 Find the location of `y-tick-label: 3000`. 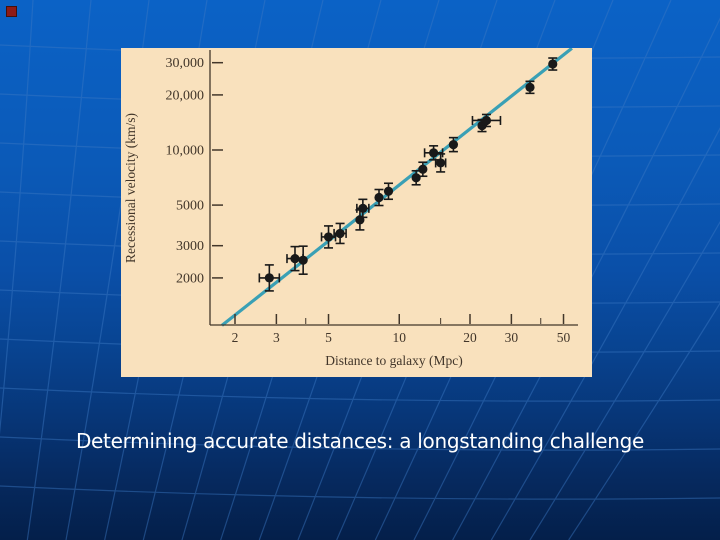

y-tick-label: 3000 is located at coordinates (190, 246).